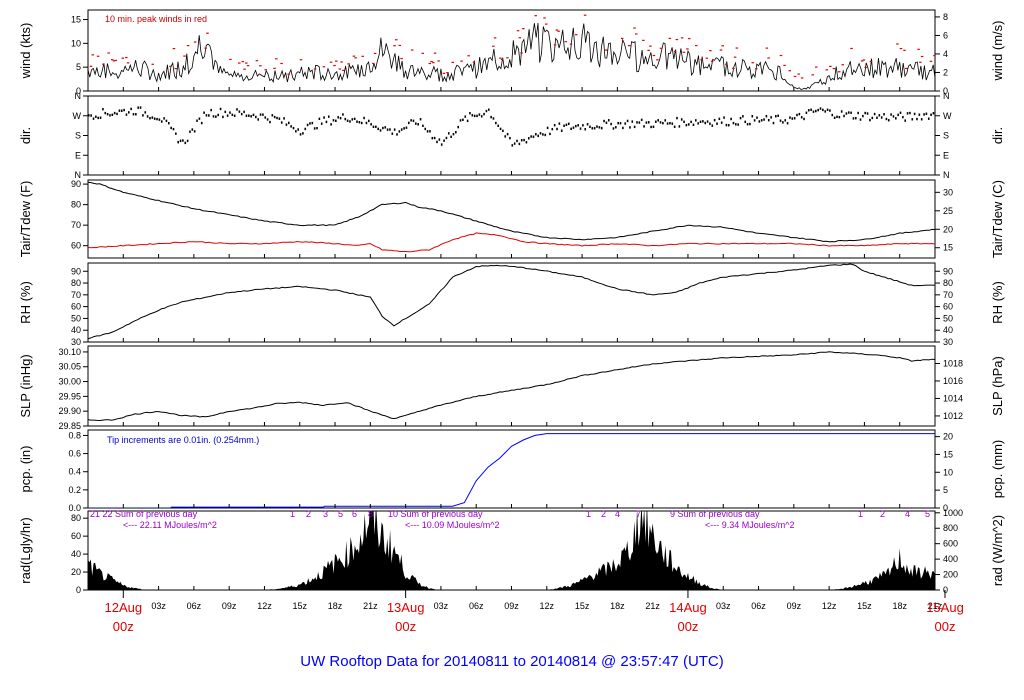 The width and height of the screenshot is (1024, 700). I want to click on rh-rh-line, so click(511, 301).